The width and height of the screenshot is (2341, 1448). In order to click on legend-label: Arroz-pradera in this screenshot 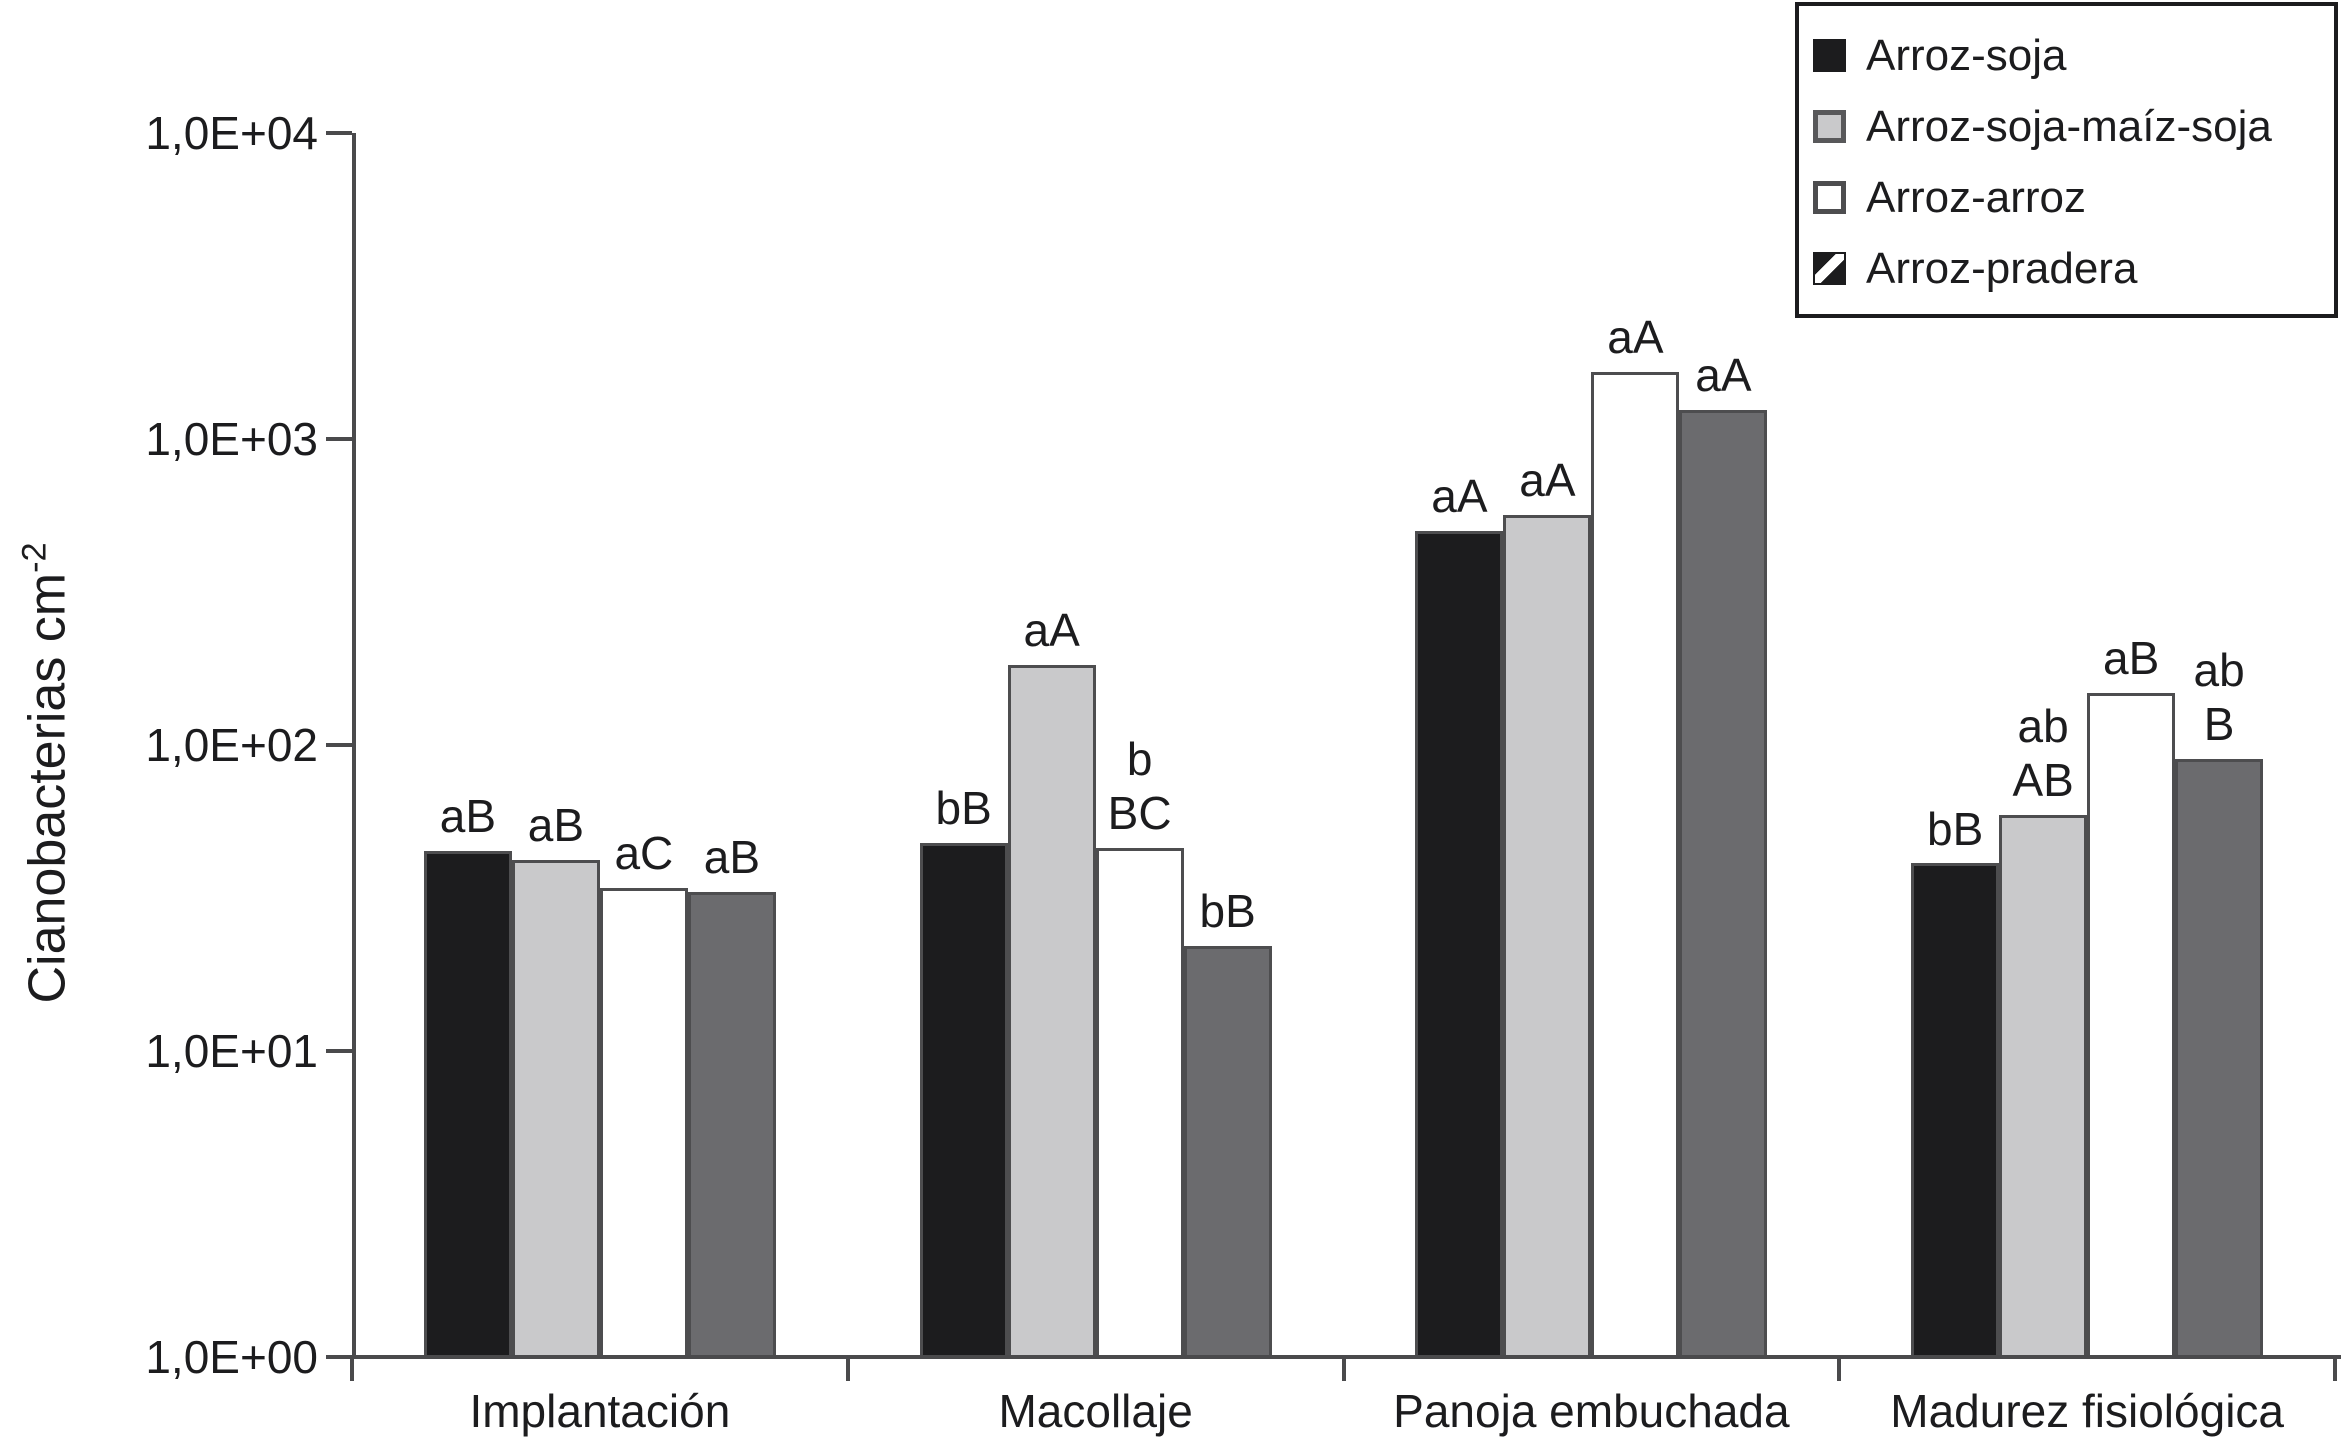, I will do `click(2002, 268)`.